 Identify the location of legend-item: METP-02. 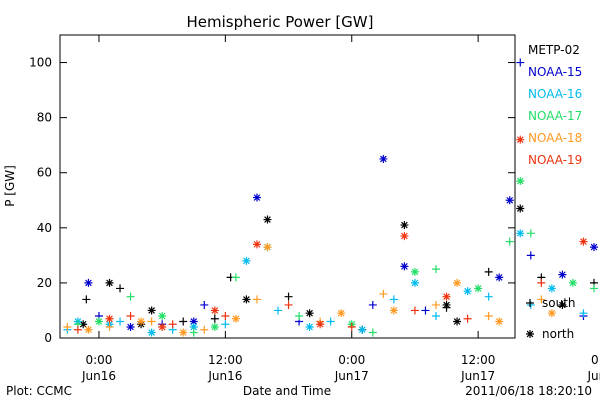
(554, 50).